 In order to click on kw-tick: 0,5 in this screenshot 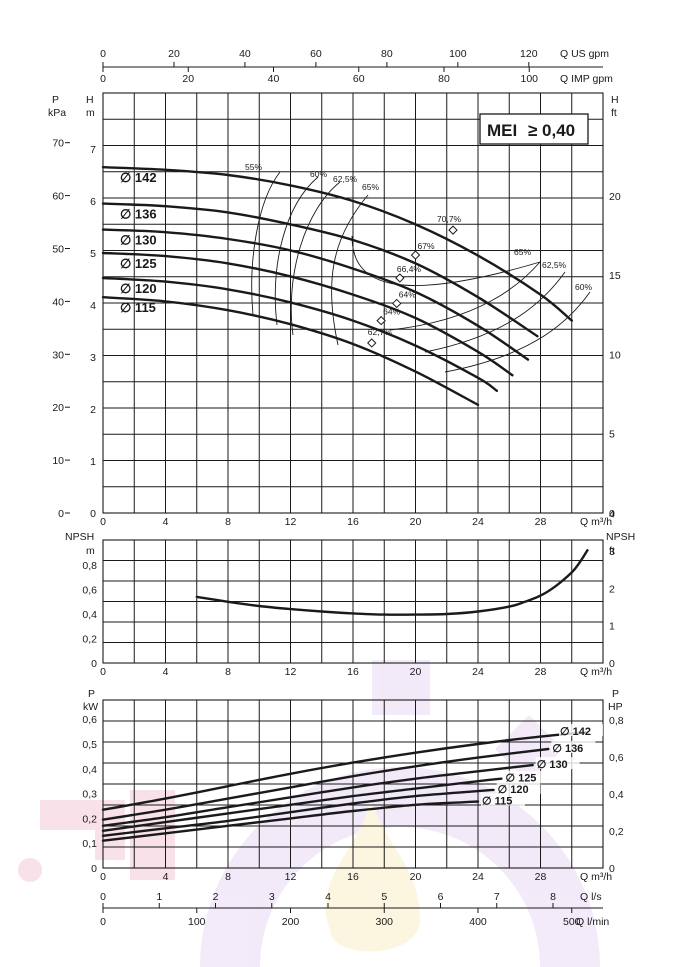, I will do `click(89, 745)`.